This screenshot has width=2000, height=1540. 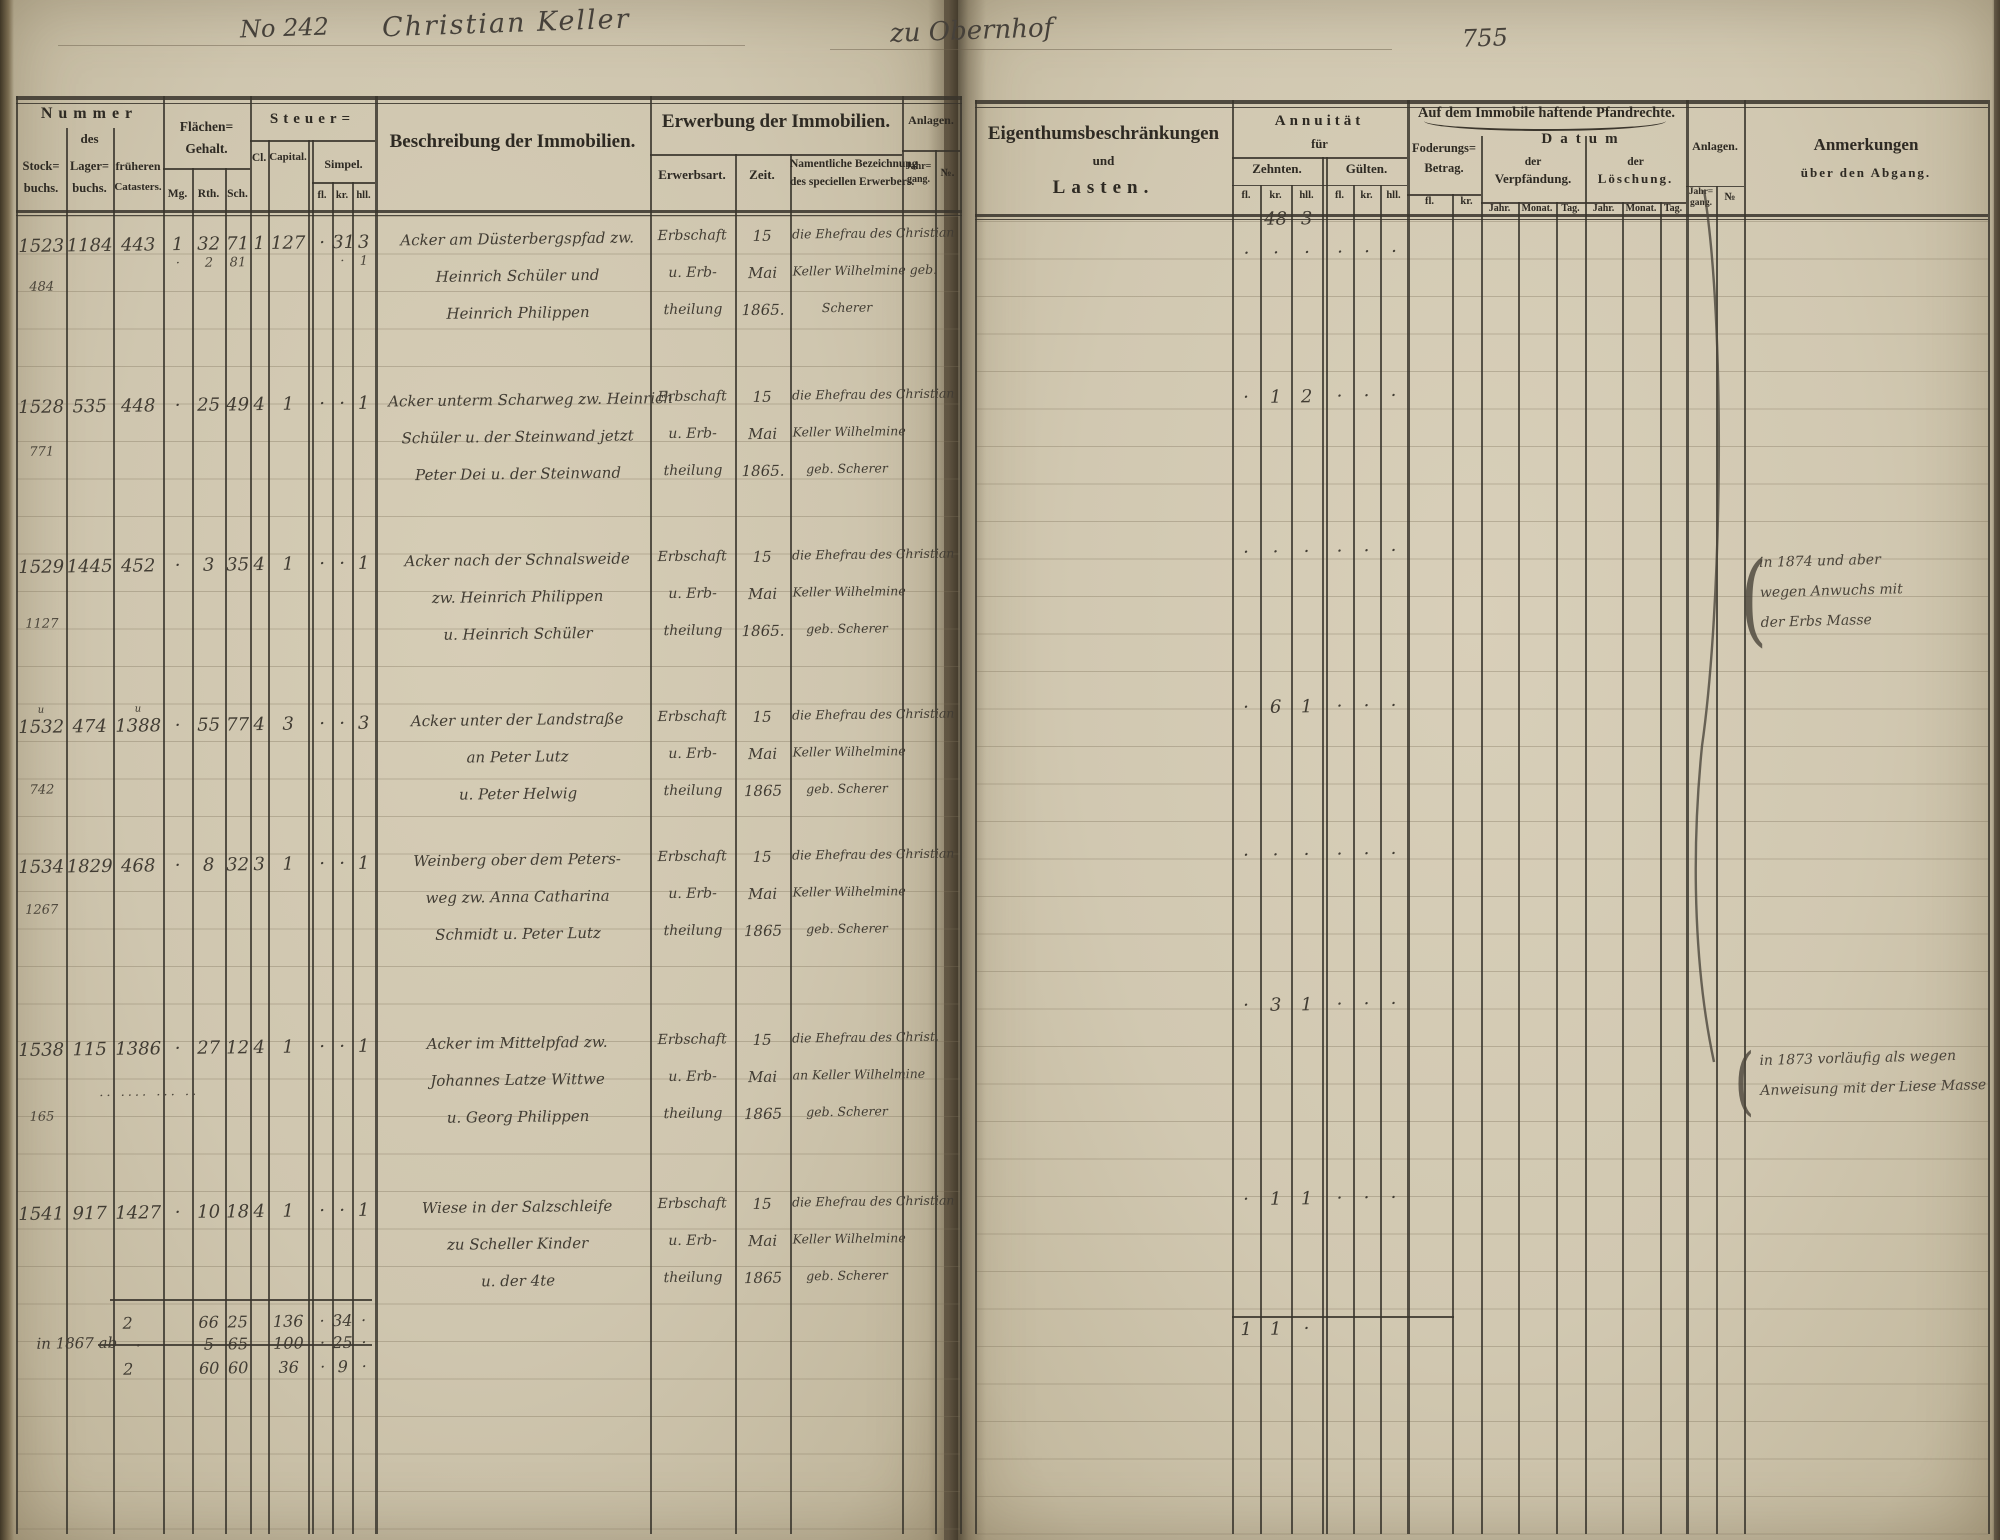 What do you see at coordinates (1306, 1199) in the screenshot?
I see `zehnten-hll: 1` at bounding box center [1306, 1199].